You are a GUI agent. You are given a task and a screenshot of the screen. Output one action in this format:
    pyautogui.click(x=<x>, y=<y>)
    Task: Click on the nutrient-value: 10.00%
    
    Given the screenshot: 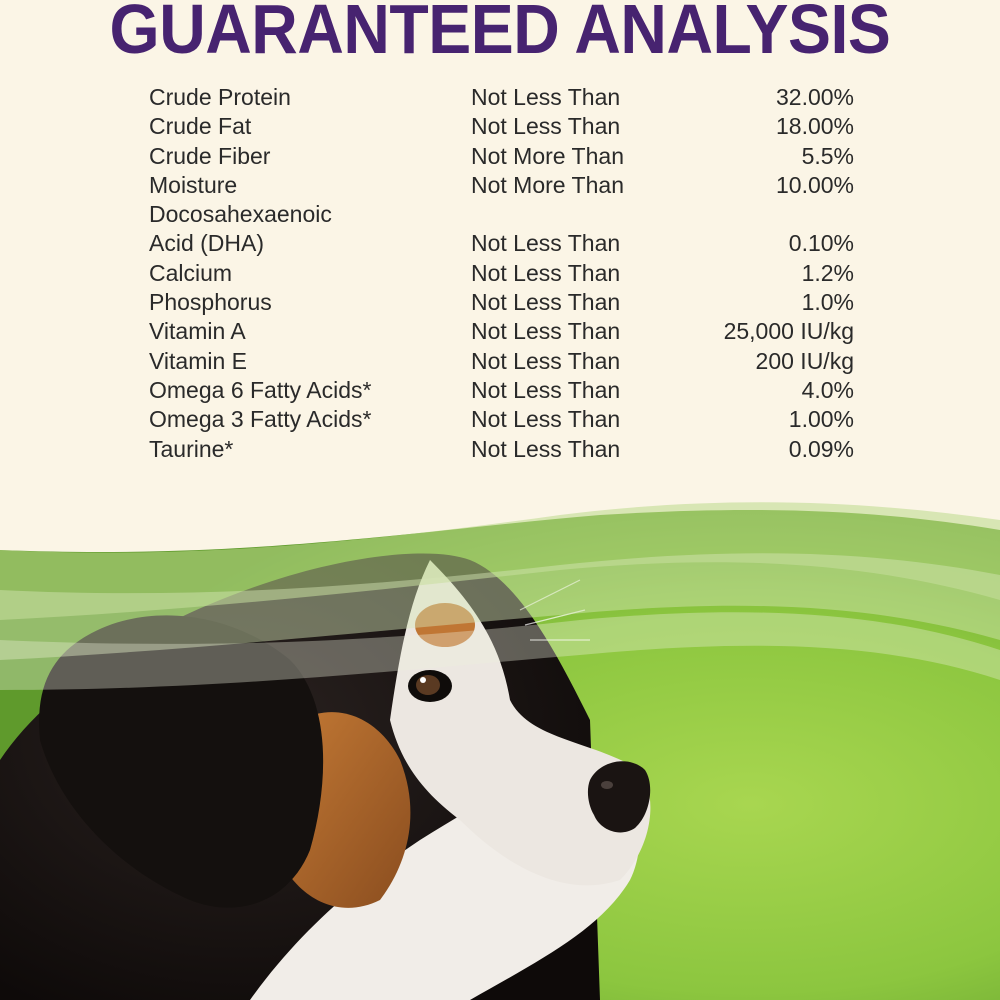 What is the action you would take?
    pyautogui.click(x=814, y=184)
    